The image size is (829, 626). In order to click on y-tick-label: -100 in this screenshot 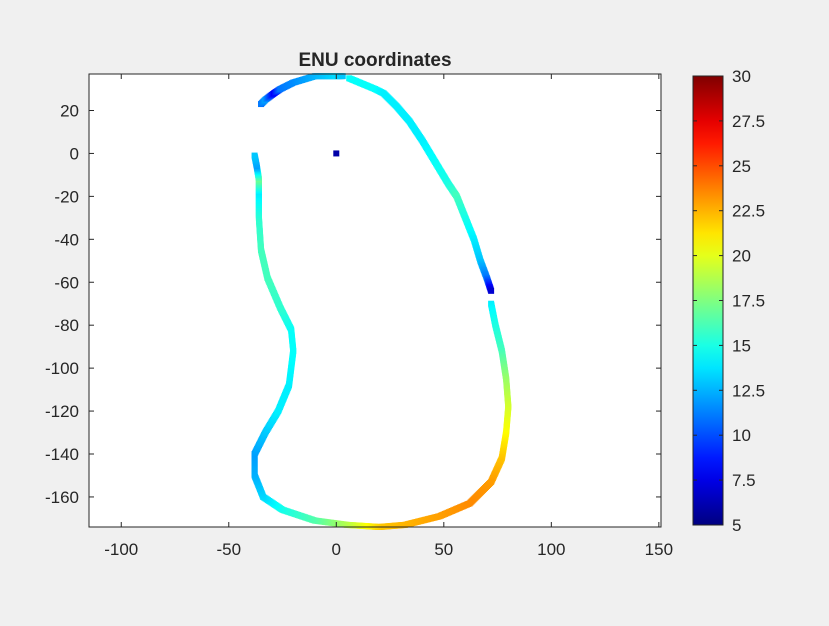, I will do `click(62, 368)`.